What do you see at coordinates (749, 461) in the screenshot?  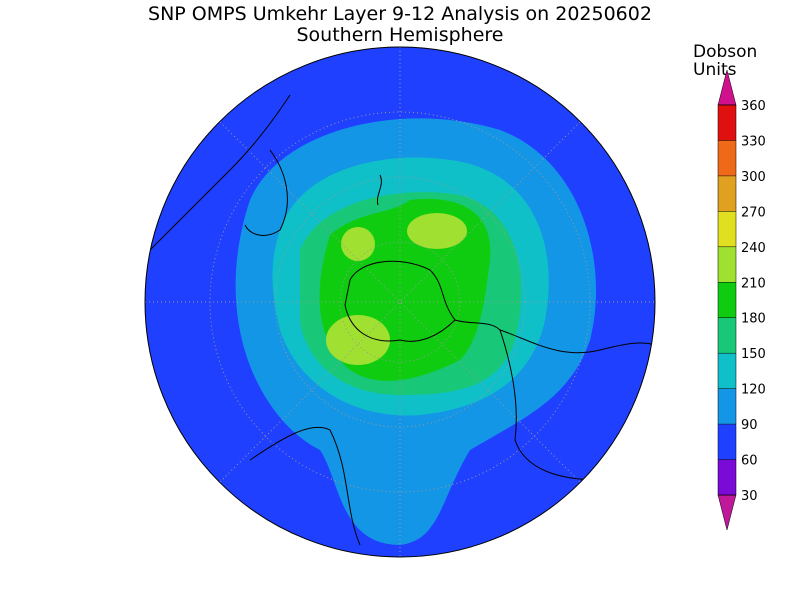 I see `colorbar-tick-label: 60` at bounding box center [749, 461].